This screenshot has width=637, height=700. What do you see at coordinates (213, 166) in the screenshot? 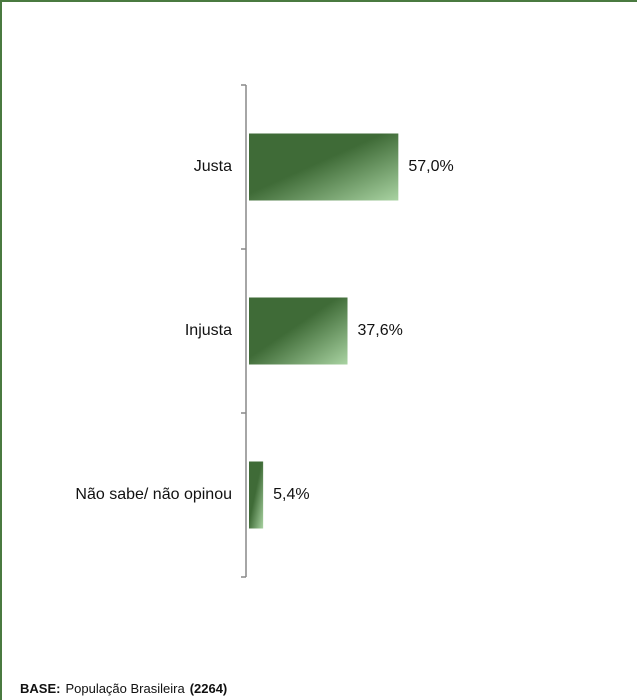
I see `category-label: Justa` at bounding box center [213, 166].